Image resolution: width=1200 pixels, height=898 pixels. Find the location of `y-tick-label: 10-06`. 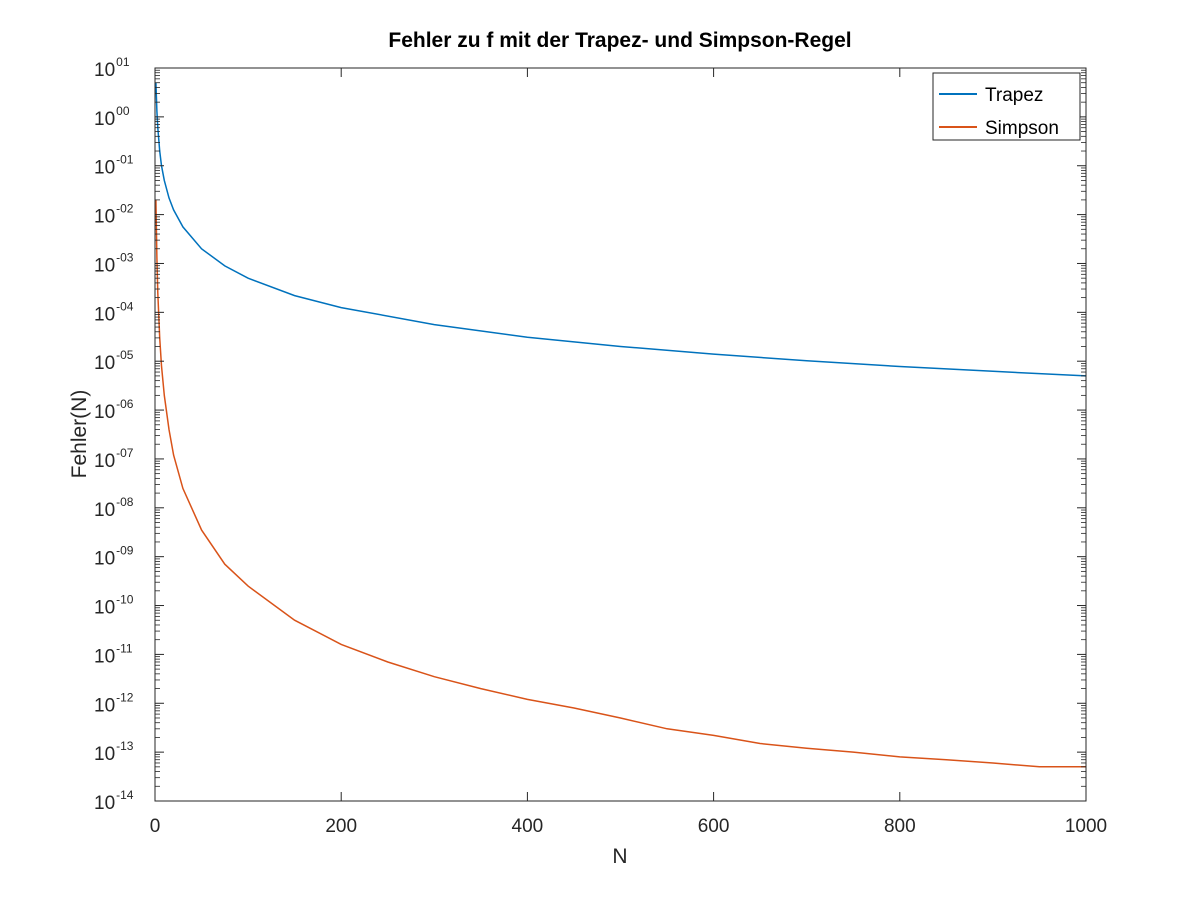

y-tick-label: 10-06 is located at coordinates (114, 410).